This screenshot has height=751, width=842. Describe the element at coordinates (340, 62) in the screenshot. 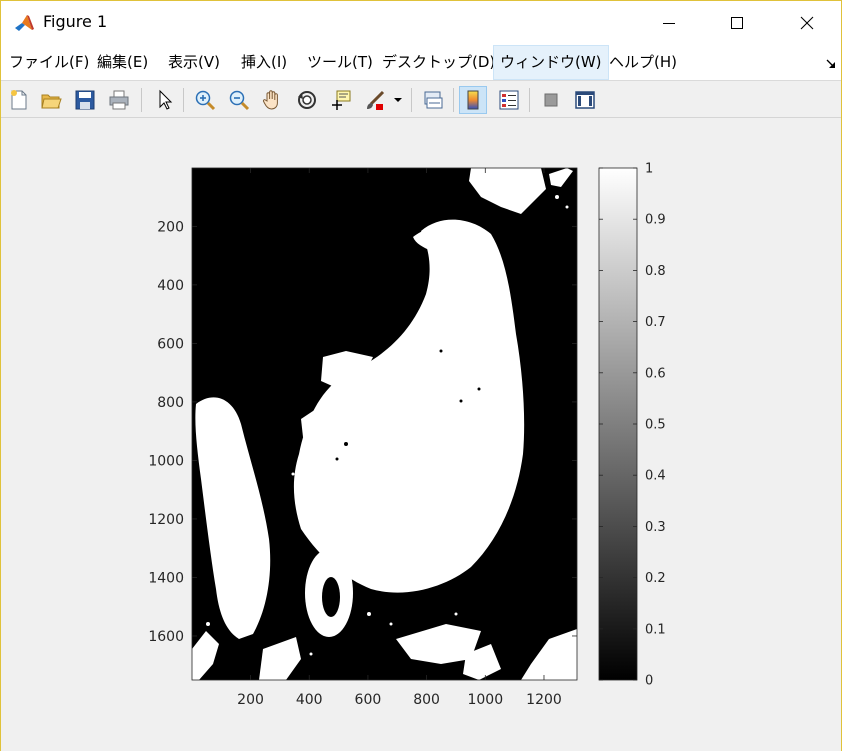

I see `menu-tools: ツール(T)` at that location.